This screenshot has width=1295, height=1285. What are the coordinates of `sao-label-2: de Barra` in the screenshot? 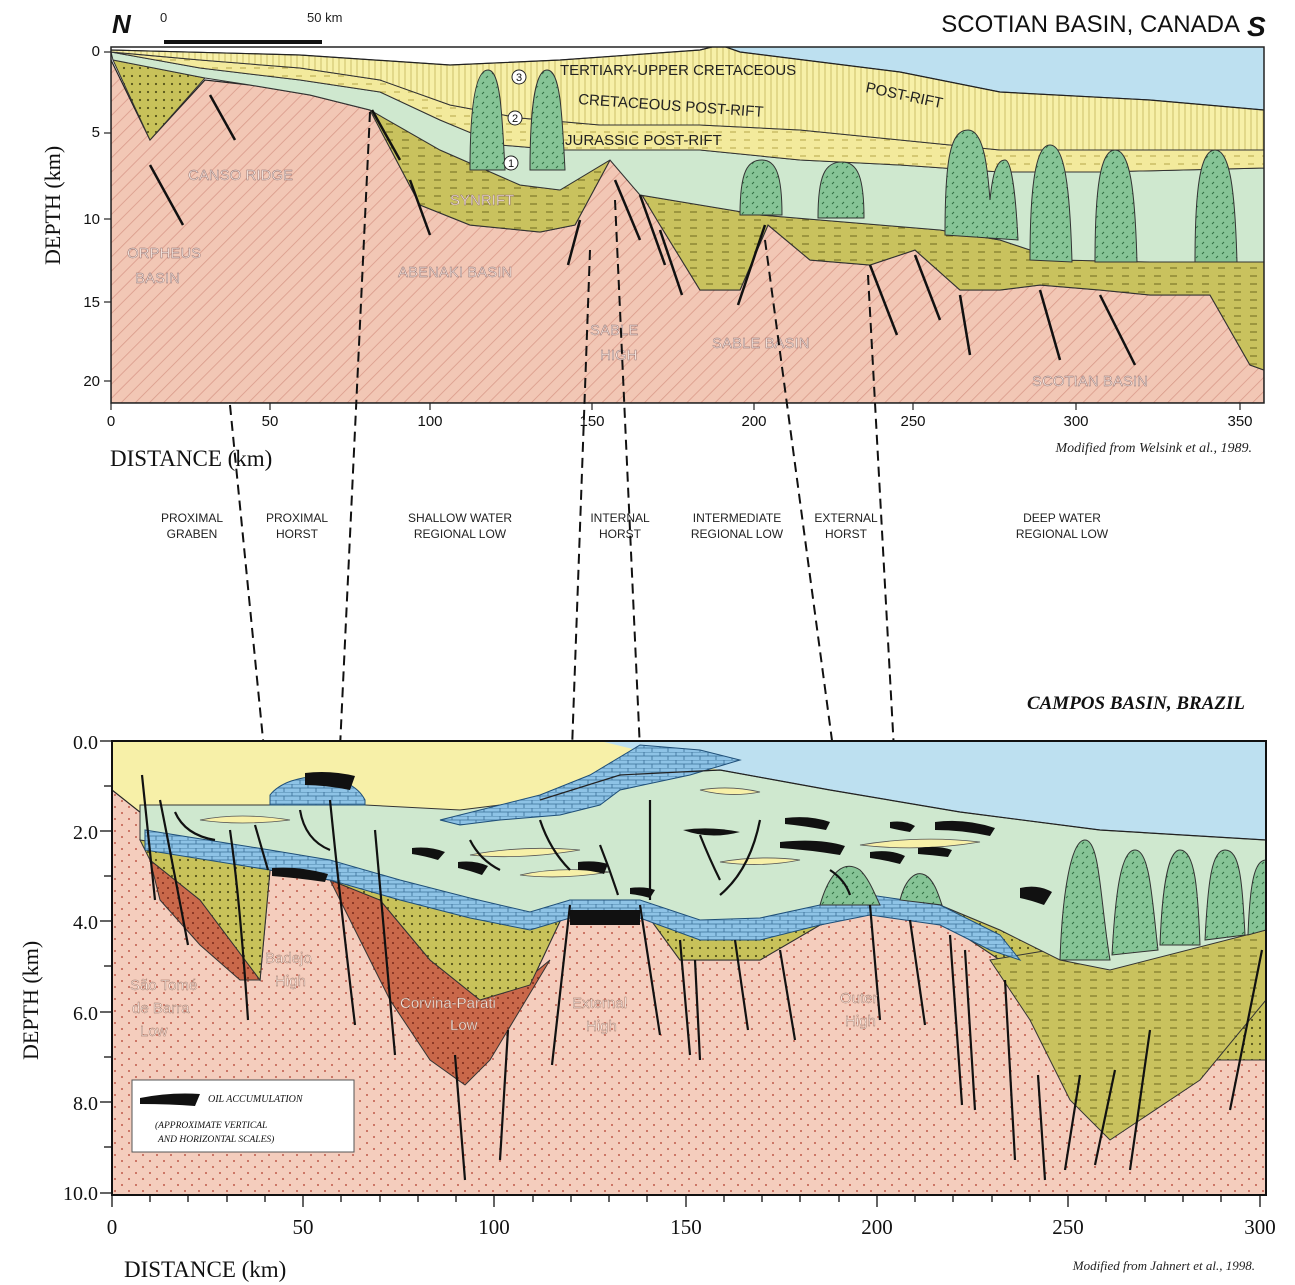 It's located at (161, 1008).